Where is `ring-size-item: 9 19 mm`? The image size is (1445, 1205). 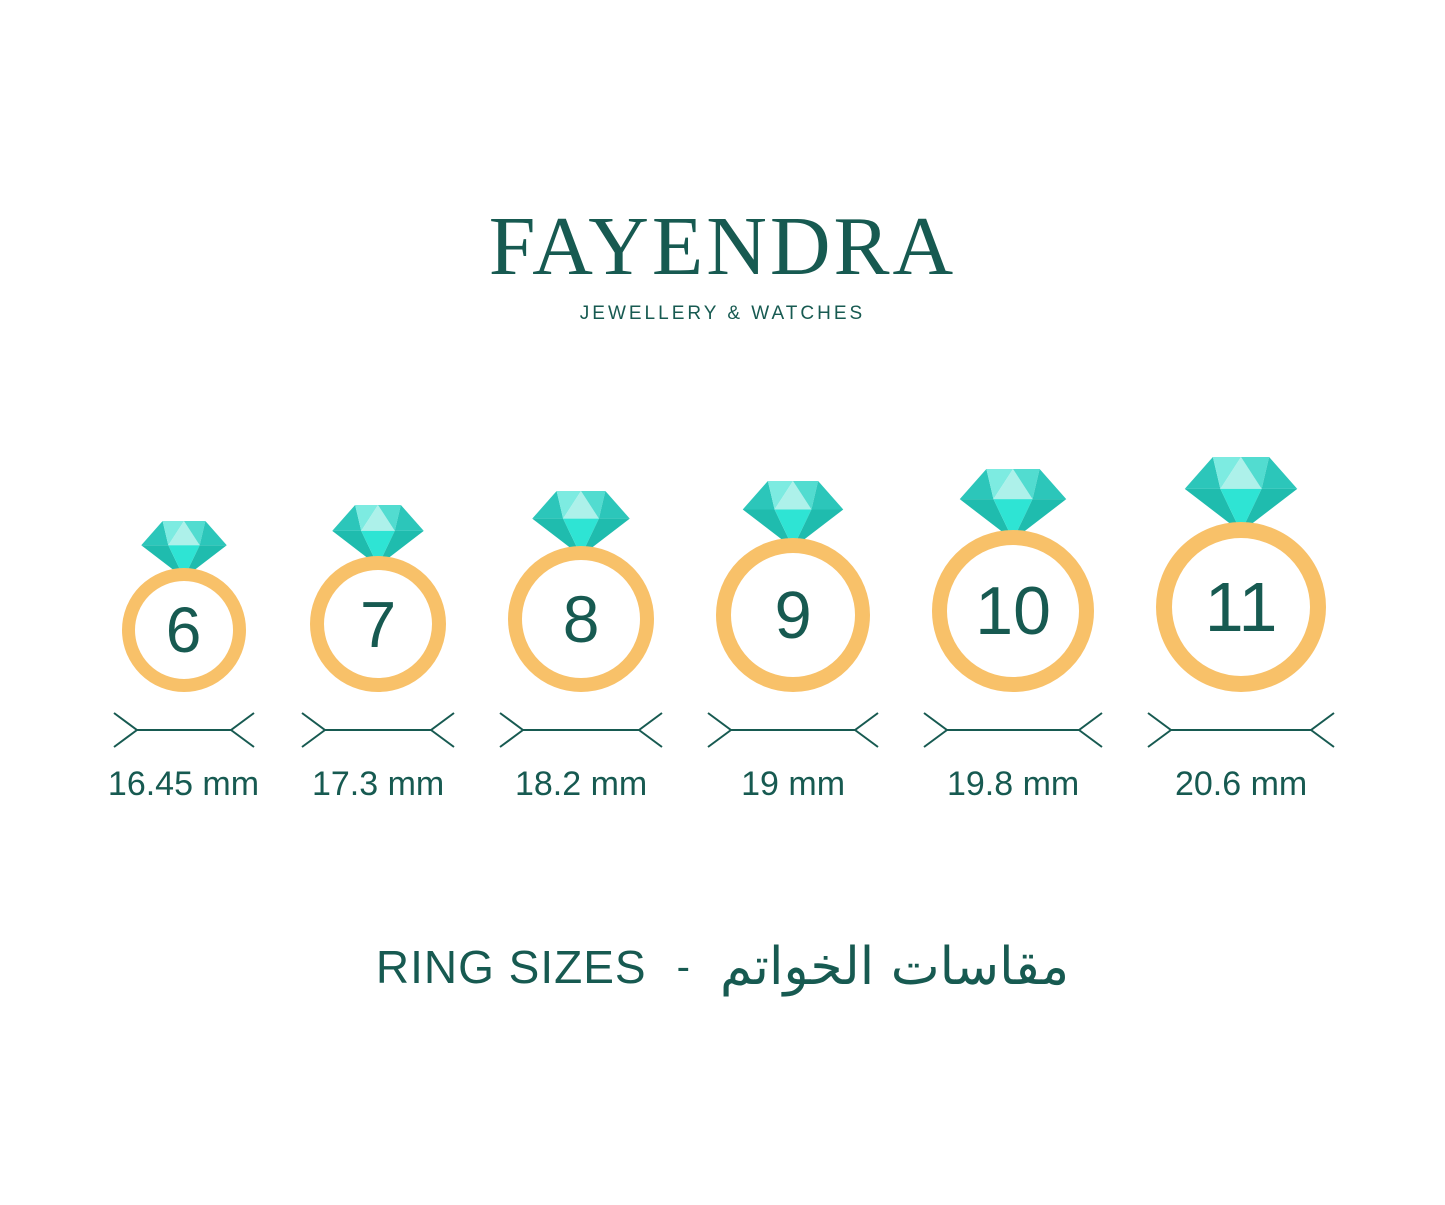 ring-size-item: 9 19 mm is located at coordinates (793, 643).